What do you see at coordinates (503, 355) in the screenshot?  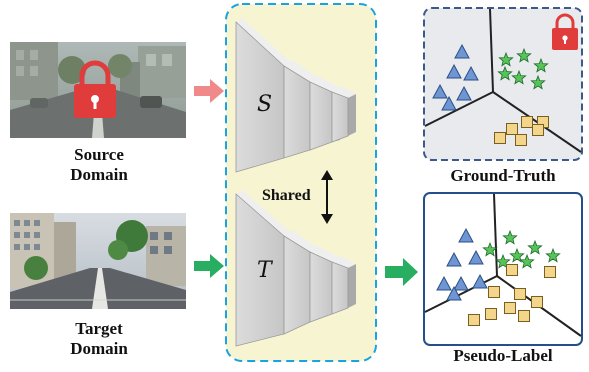 I see `pseudo-label-label: Pseudo-Label` at bounding box center [503, 355].